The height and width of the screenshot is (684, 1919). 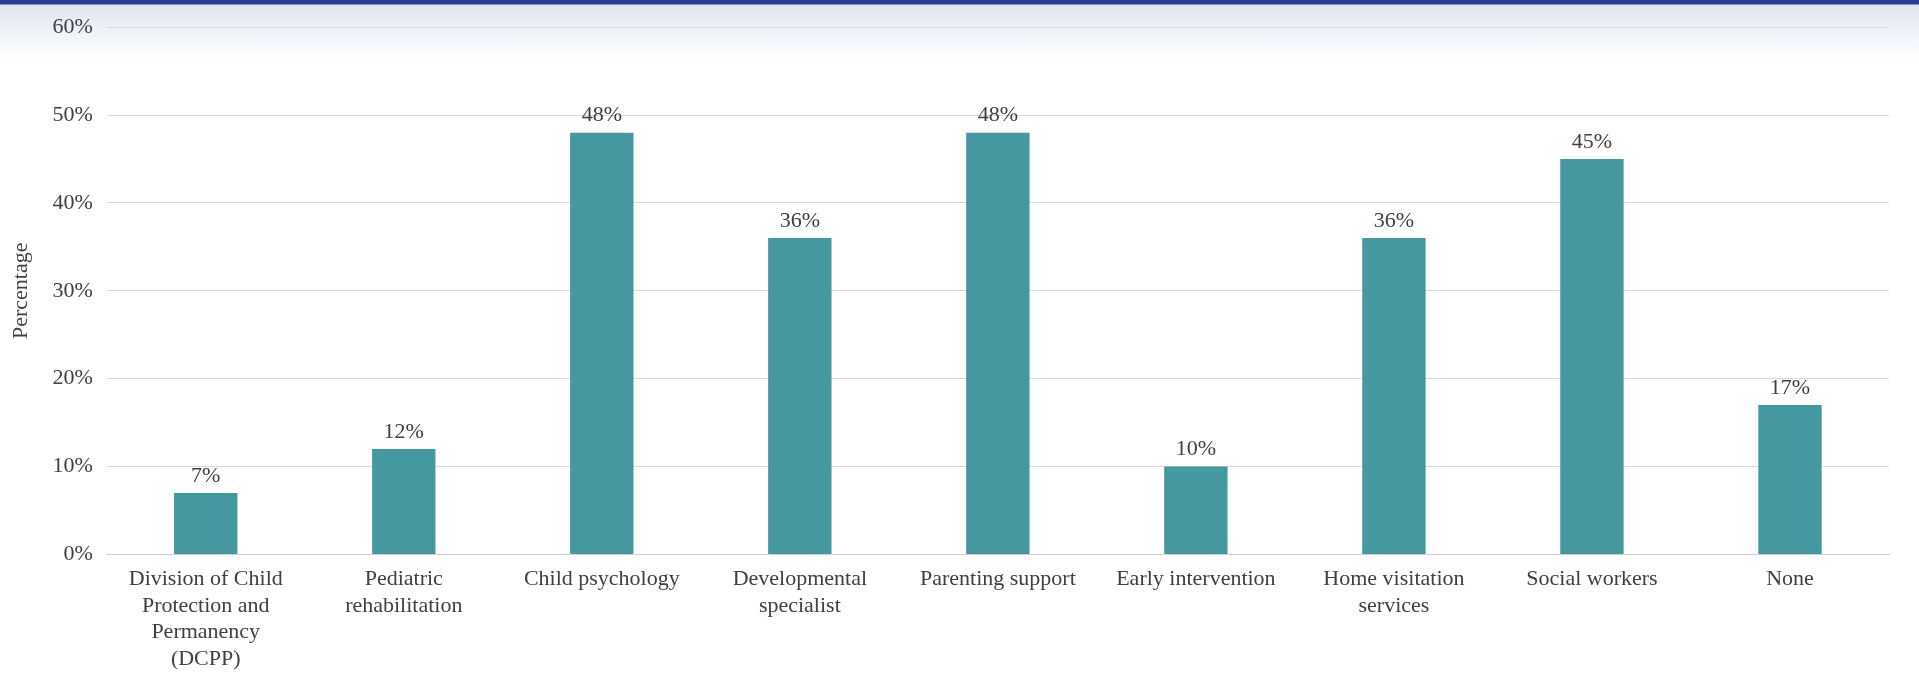 I want to click on x-tick-label: Developmental specialist, so click(x=800, y=591).